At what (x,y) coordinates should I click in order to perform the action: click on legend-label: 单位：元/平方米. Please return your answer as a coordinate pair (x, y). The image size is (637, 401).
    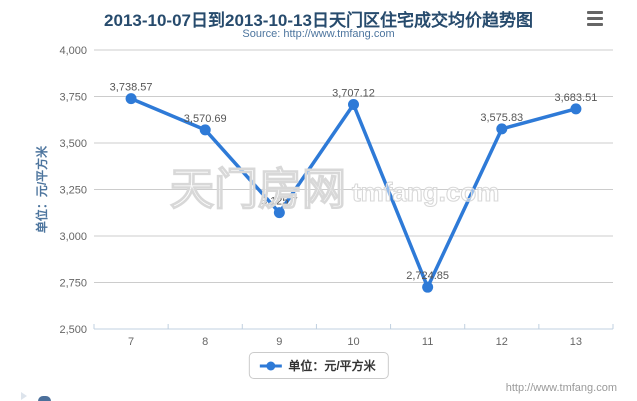
    Looking at the image, I should click on (332, 366).